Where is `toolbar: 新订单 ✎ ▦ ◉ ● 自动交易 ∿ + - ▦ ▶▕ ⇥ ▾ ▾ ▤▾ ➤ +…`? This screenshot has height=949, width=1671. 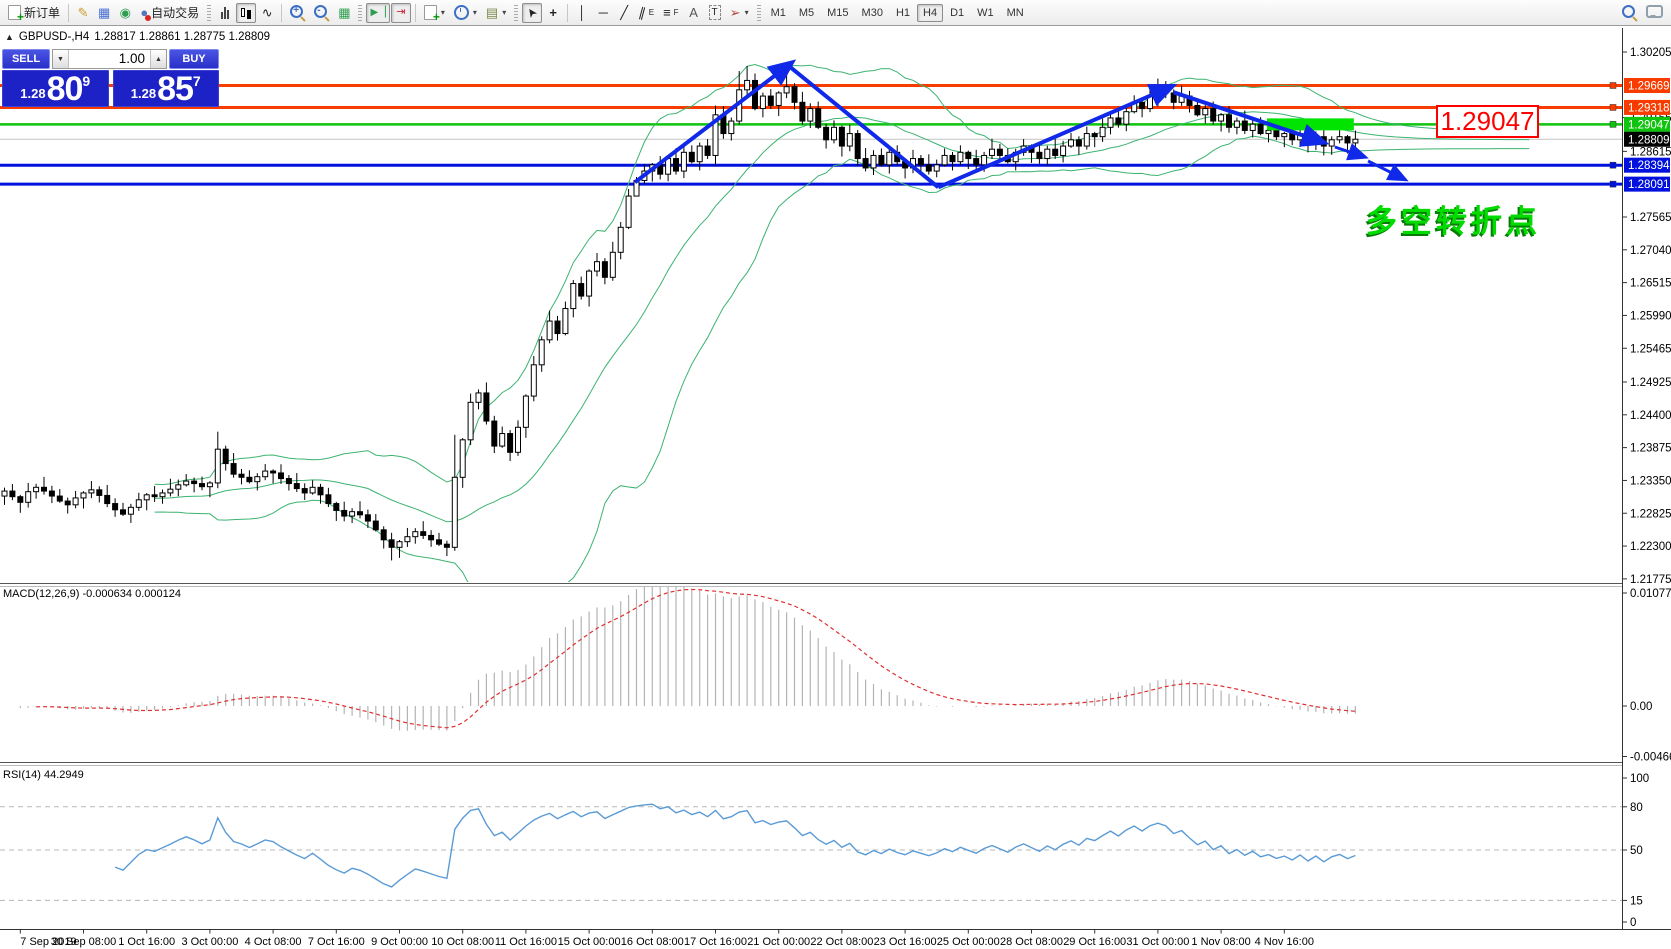
toolbar: 新订单 ✎ ▦ ◉ ● 自动交易 ∿ + - ▦ ▶▕ ⇥ ▾ ▾ ▤▾ ➤ +… is located at coordinates (835, 13).